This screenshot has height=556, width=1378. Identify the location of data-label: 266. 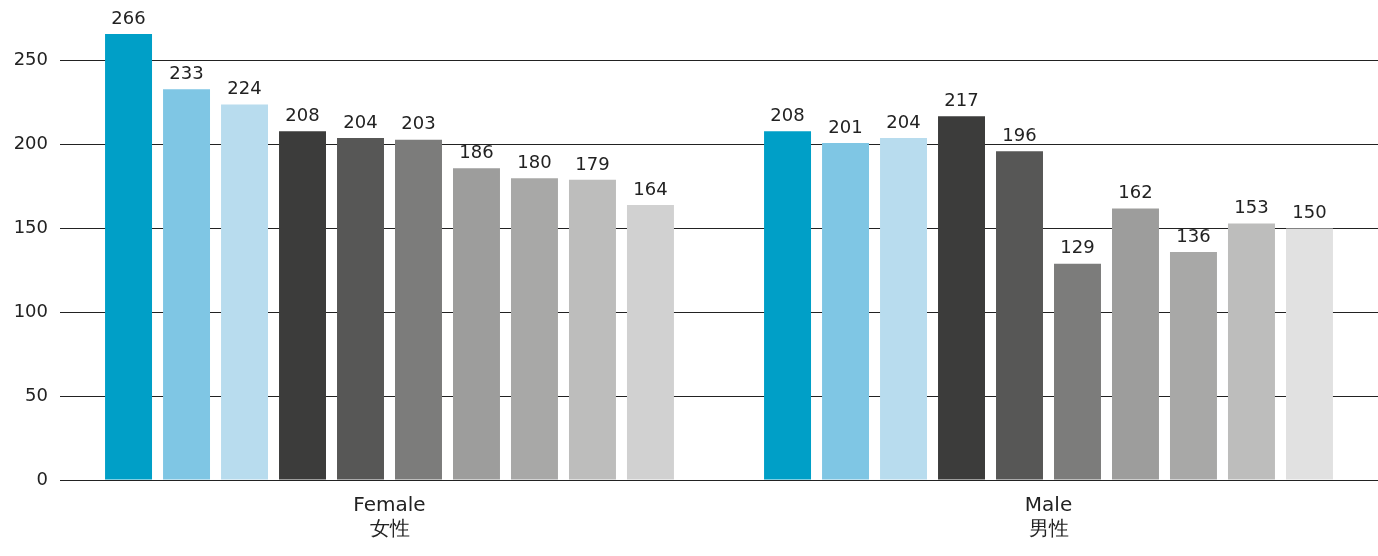
(128, 17).